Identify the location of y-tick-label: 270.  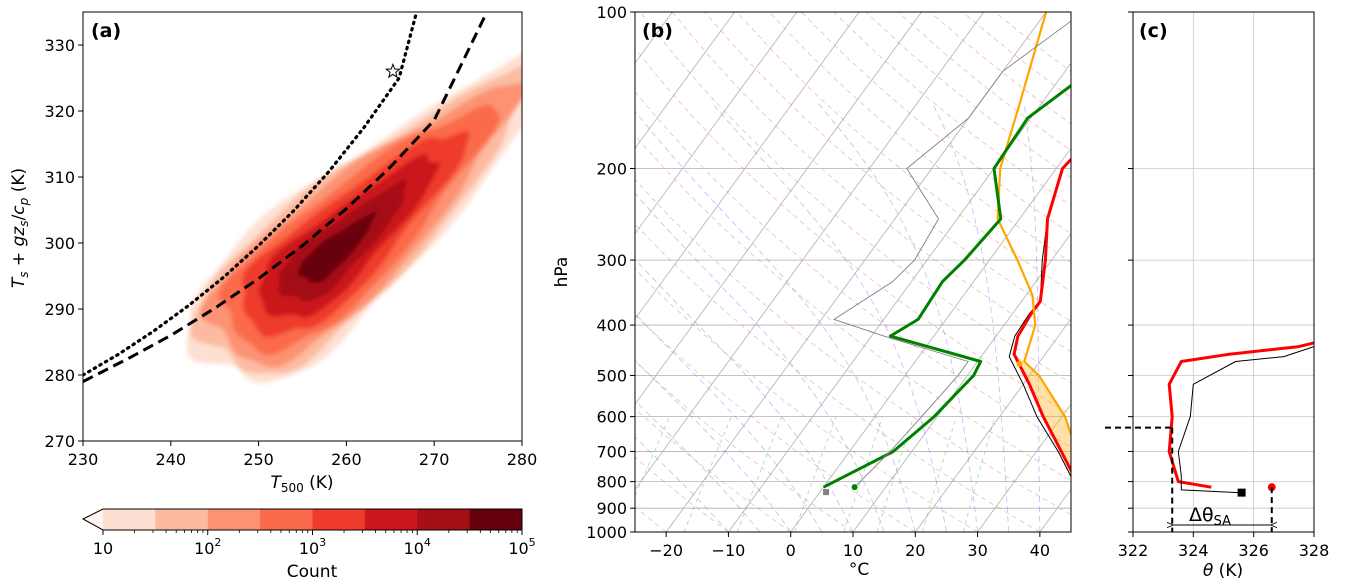
(59, 441).